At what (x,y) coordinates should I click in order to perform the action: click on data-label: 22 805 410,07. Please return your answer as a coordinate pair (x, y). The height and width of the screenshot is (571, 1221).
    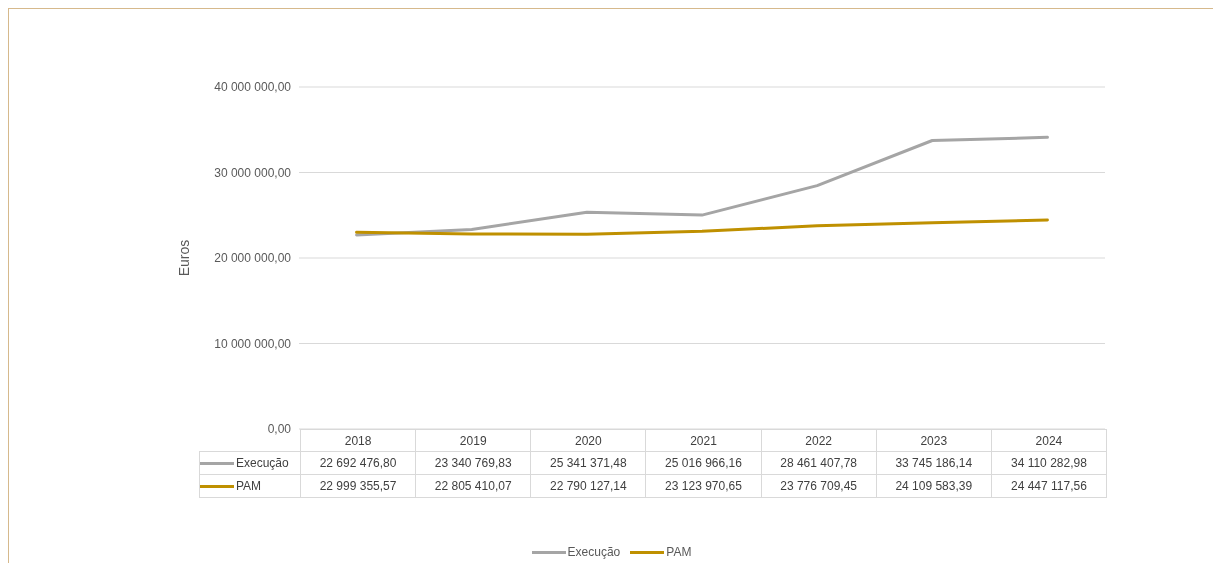
    Looking at the image, I should click on (473, 486).